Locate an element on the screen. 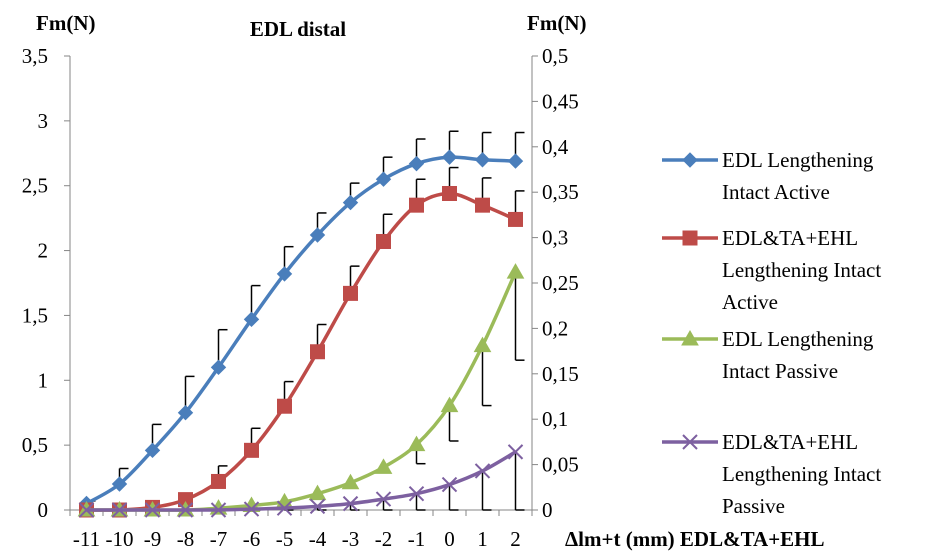 The image size is (929, 556). right-tick-label: 0,4 is located at coordinates (555, 147).